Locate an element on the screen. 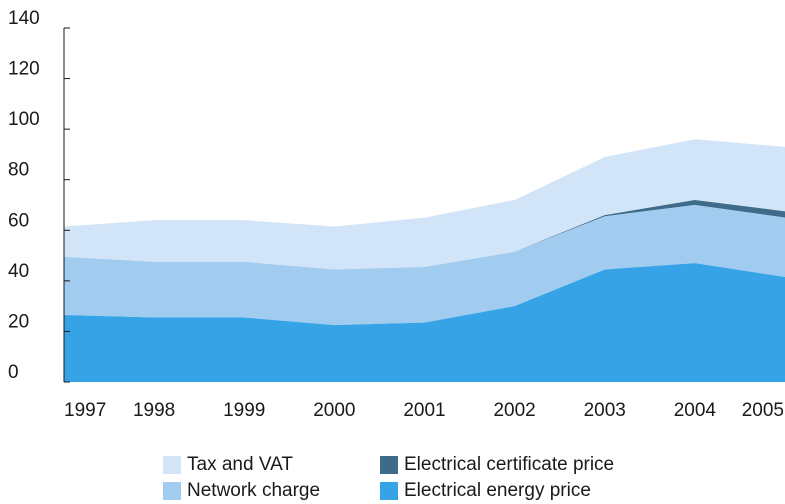  y-tick-label: 0 is located at coordinates (13, 372).